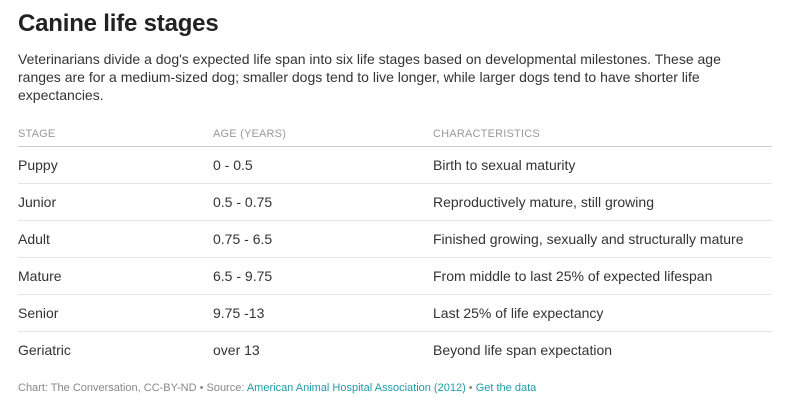 This screenshot has height=401, width=790. I want to click on cell-age: over 13, so click(236, 350).